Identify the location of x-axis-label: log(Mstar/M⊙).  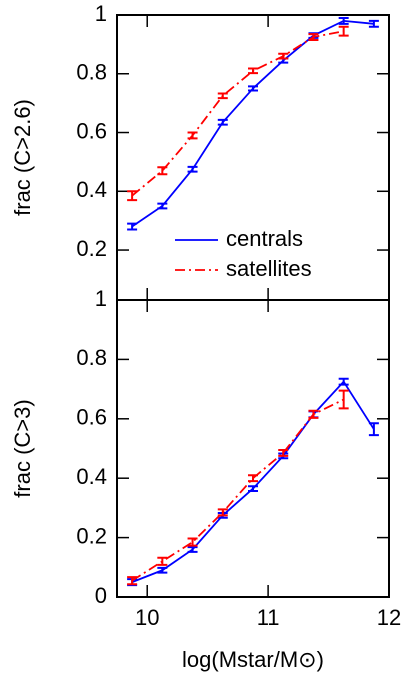
(253, 659).